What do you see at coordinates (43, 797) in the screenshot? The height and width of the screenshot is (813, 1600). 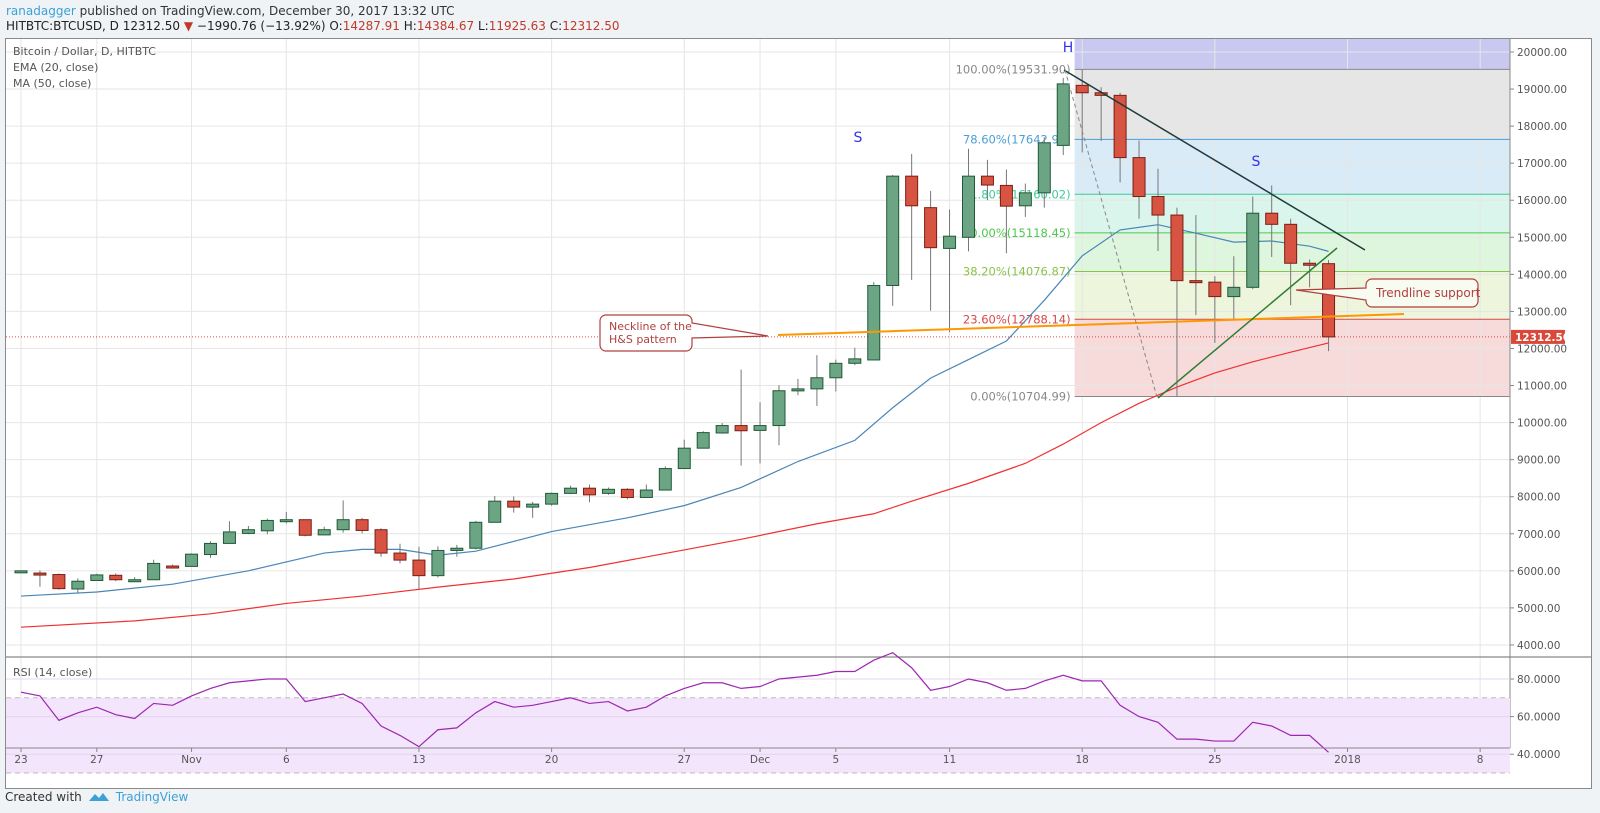 I see `created-with-label: Created with` at bounding box center [43, 797].